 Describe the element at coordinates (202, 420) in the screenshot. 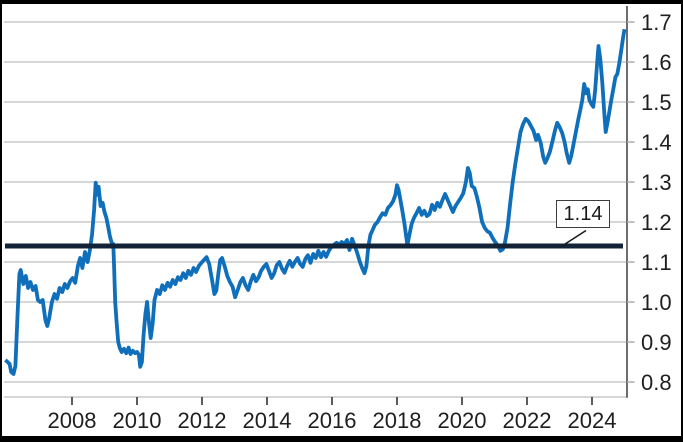

I see `x-axis-tick-label: 2012` at that location.